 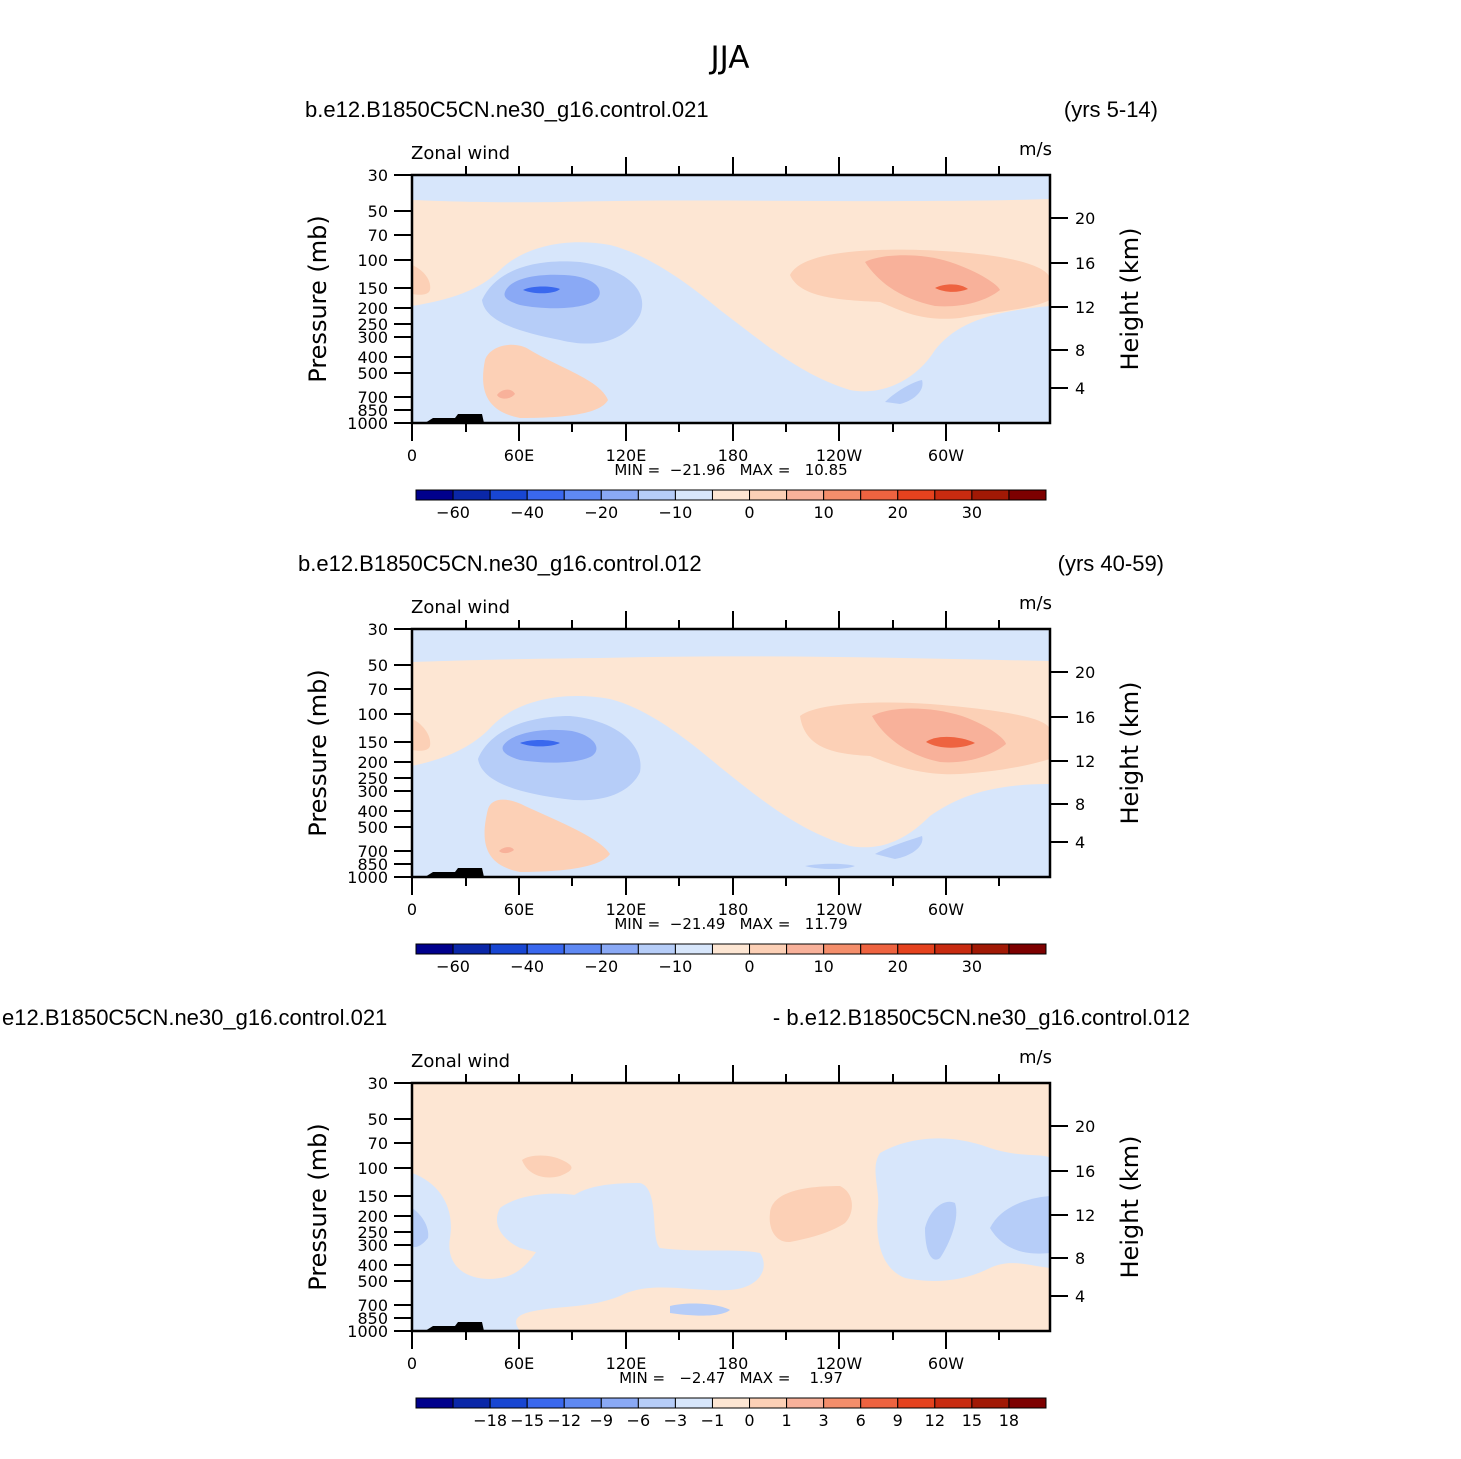 I want to click on colorbar-label: −20, so click(x=601, y=512).